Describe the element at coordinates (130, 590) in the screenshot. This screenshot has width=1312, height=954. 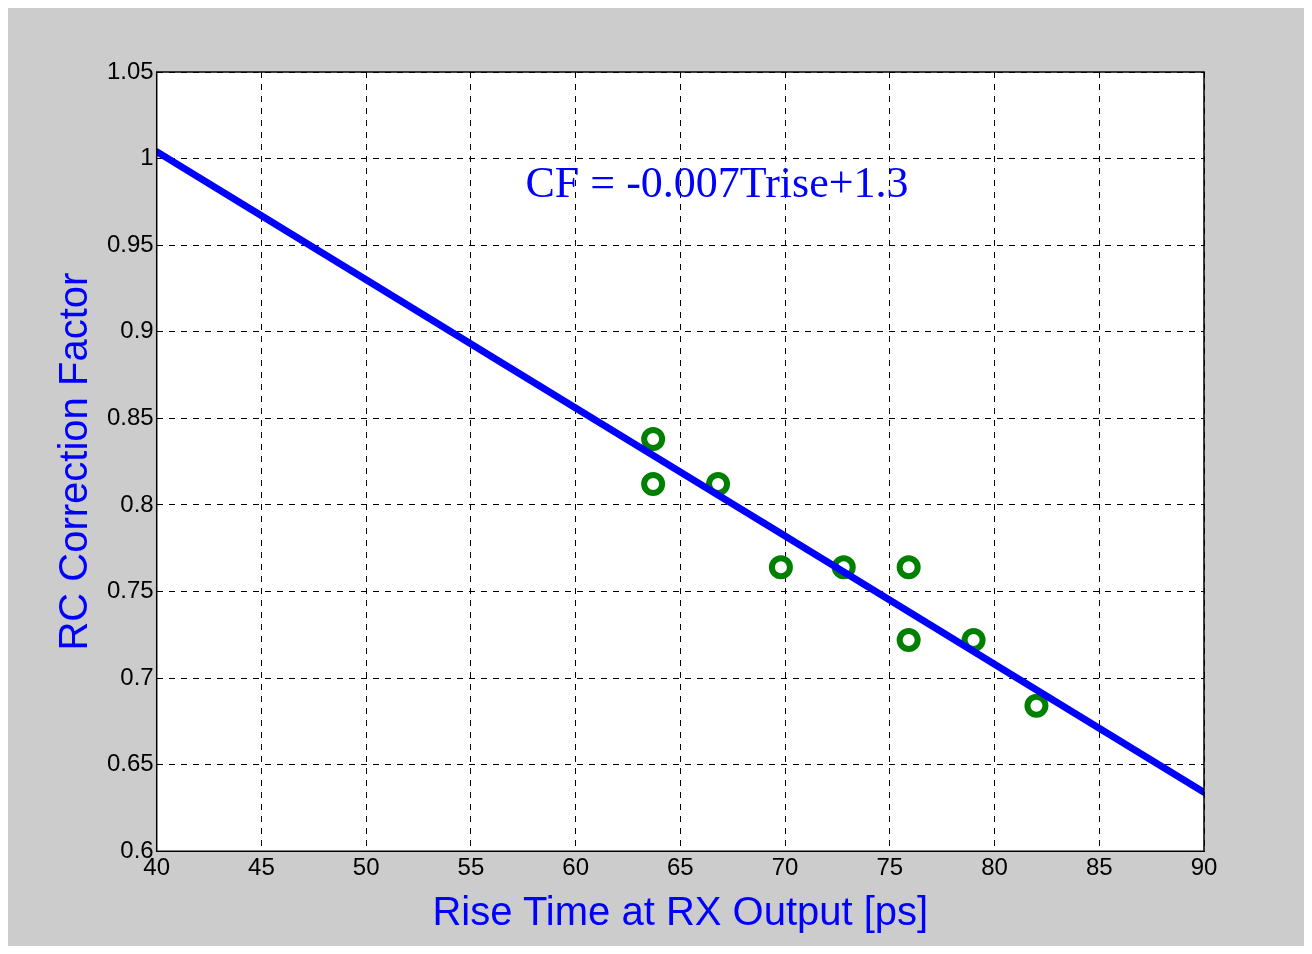
I see `y-tick-label: 0.75` at that location.